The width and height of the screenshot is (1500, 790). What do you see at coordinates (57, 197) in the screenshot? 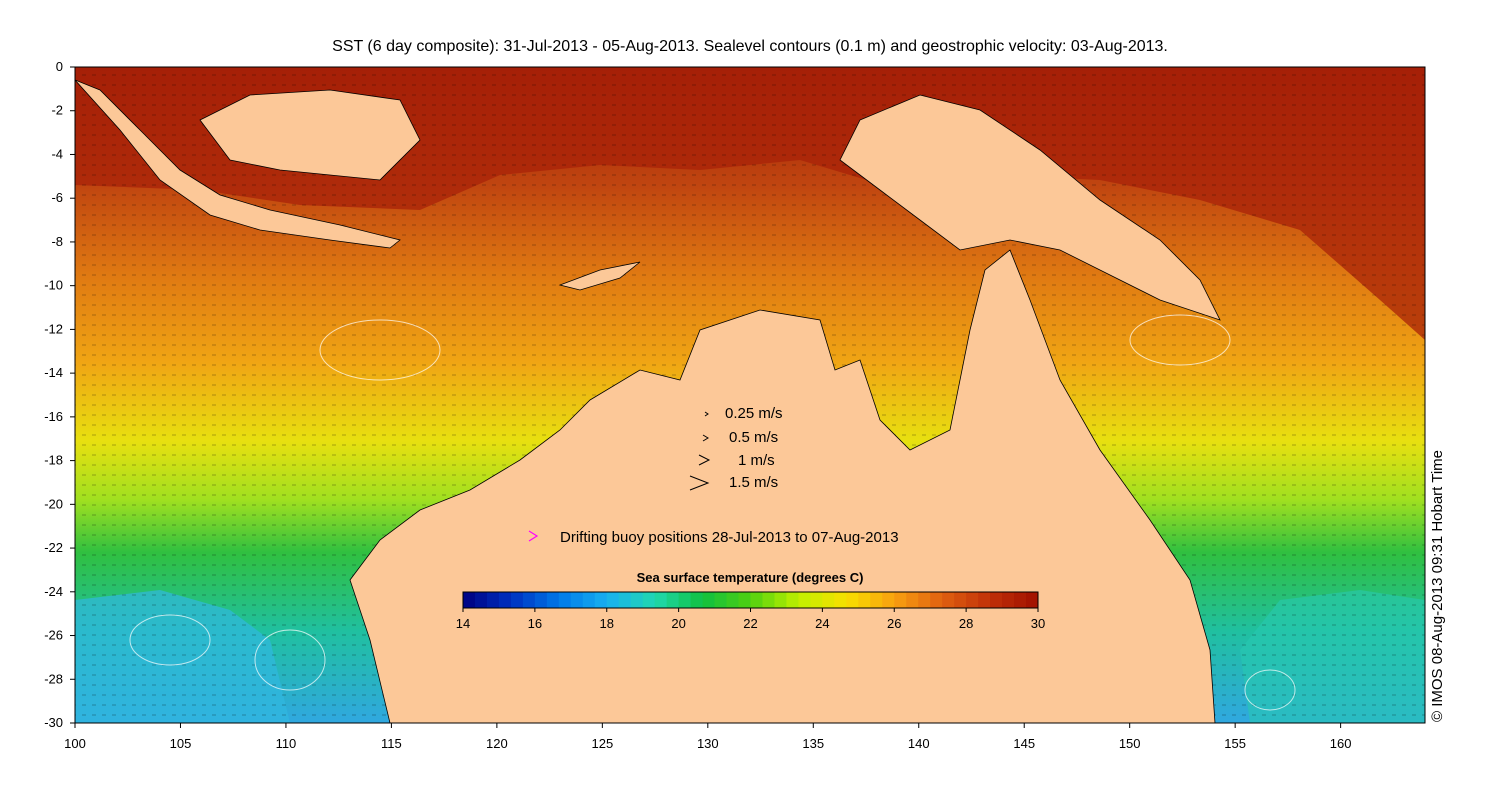
I see `lat-tick-label: -6` at bounding box center [57, 197].